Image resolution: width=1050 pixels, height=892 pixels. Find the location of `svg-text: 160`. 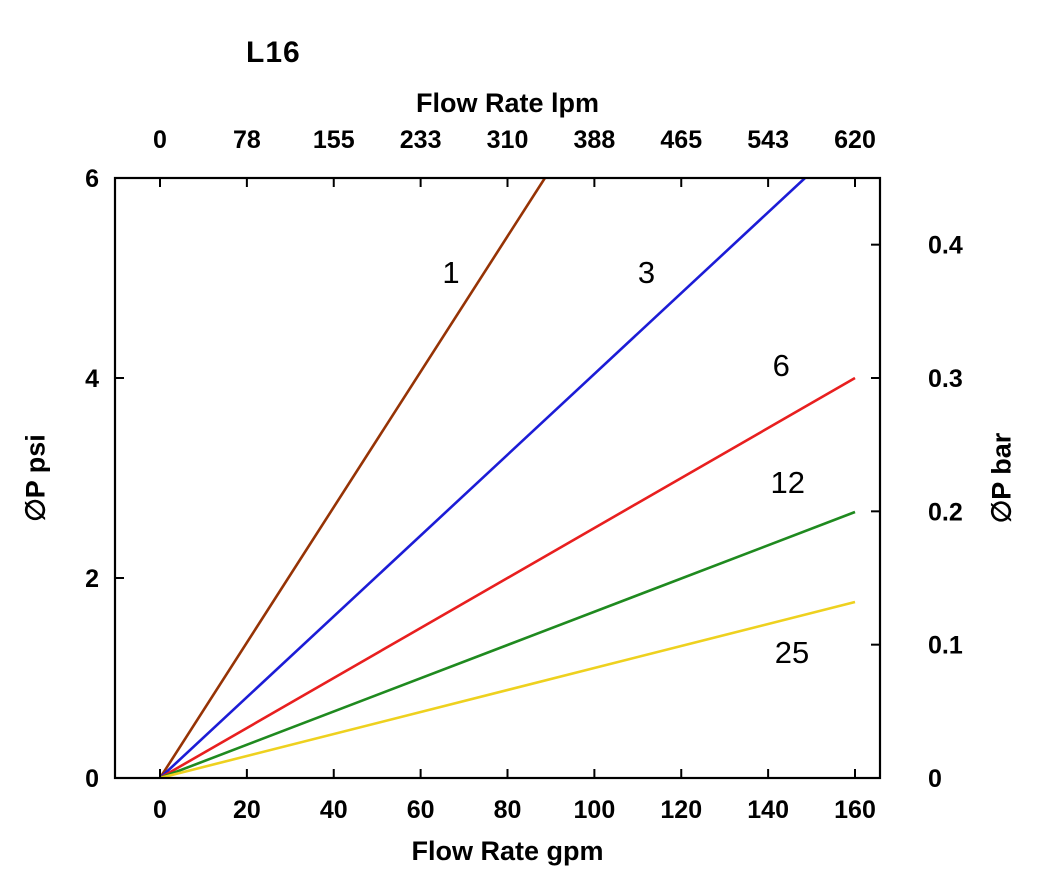

svg-text: 160 is located at coordinates (855, 810).